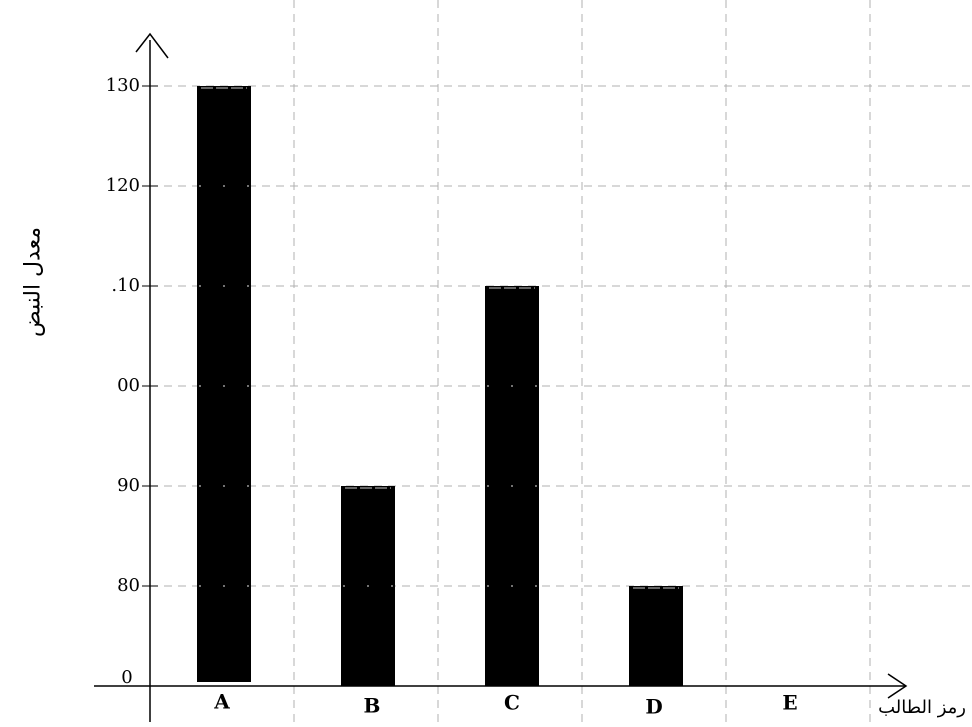 Image resolution: width=972 pixels, height=727 pixels. I want to click on y-tick-label: 00, so click(128, 385).